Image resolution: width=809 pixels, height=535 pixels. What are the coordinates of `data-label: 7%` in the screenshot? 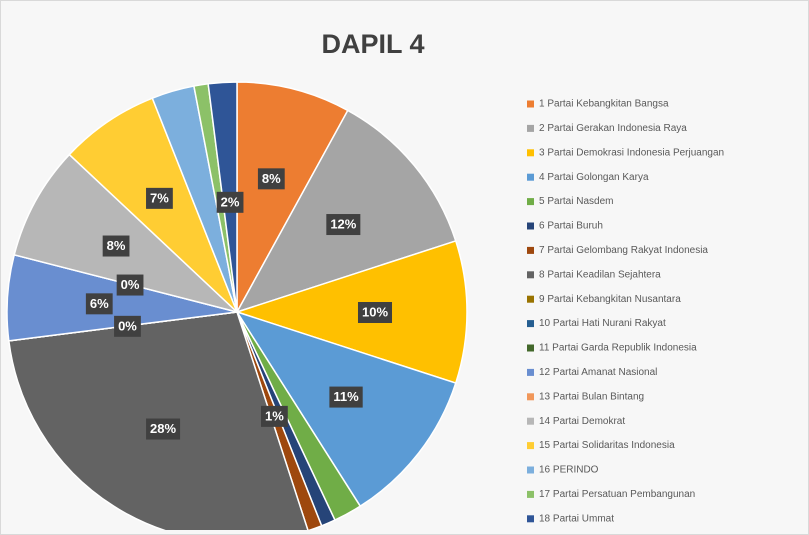 It's located at (159, 198).